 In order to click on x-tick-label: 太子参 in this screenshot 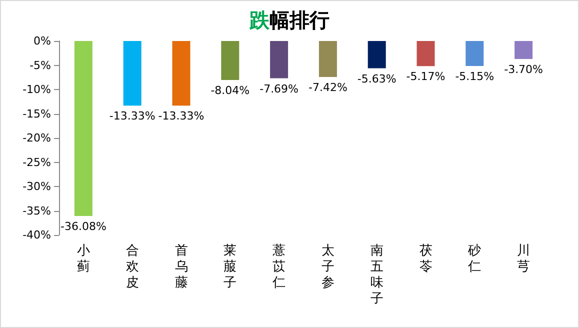, I will do `click(327, 267)`.